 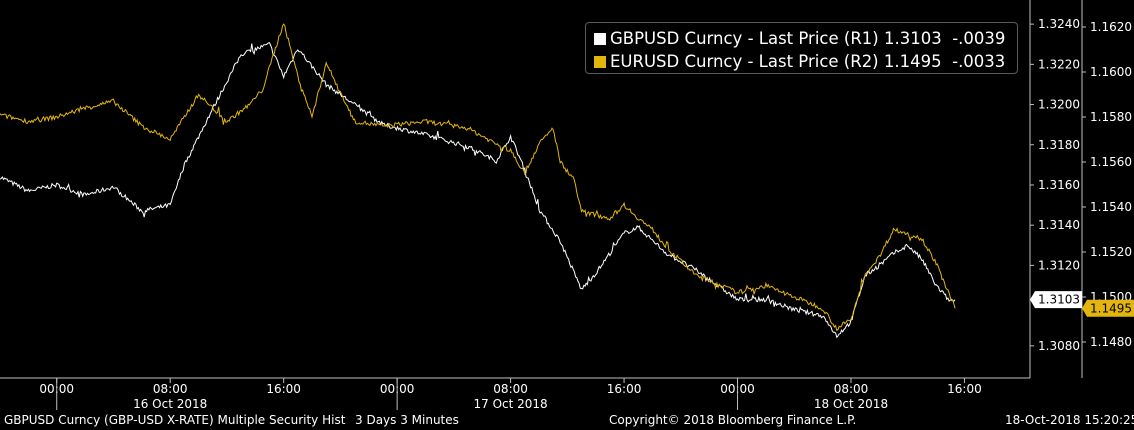 What do you see at coordinates (733, 420) in the screenshot?
I see `footer-copyright: Copyright© 2018 Bloomberg Finance L.P.` at bounding box center [733, 420].